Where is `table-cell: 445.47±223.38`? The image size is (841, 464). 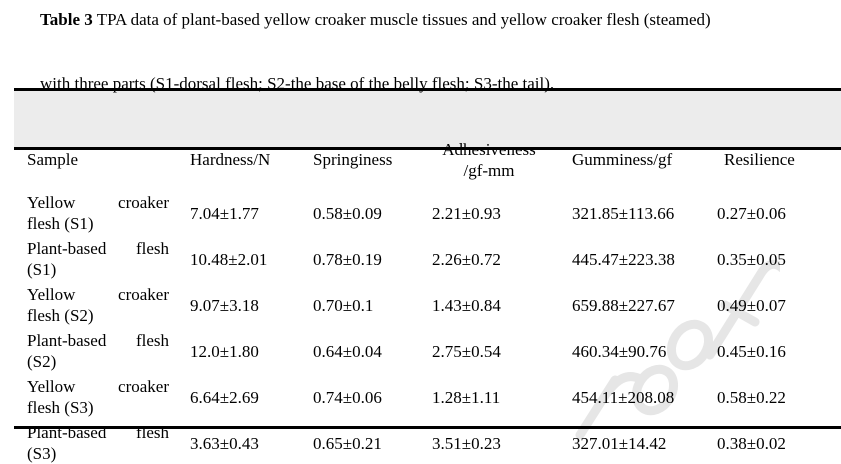
table-cell: 445.47±223.38 is located at coordinates (623, 259).